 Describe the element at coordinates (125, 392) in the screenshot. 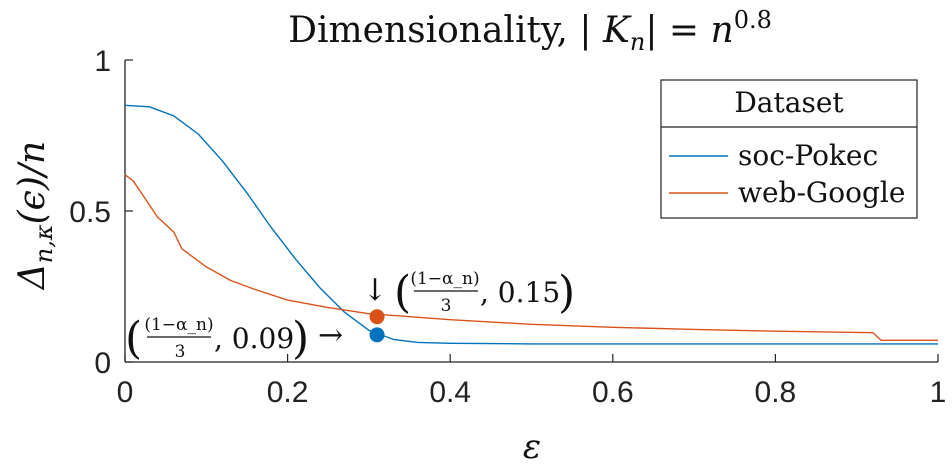

I see `x-tick-label: 0` at that location.